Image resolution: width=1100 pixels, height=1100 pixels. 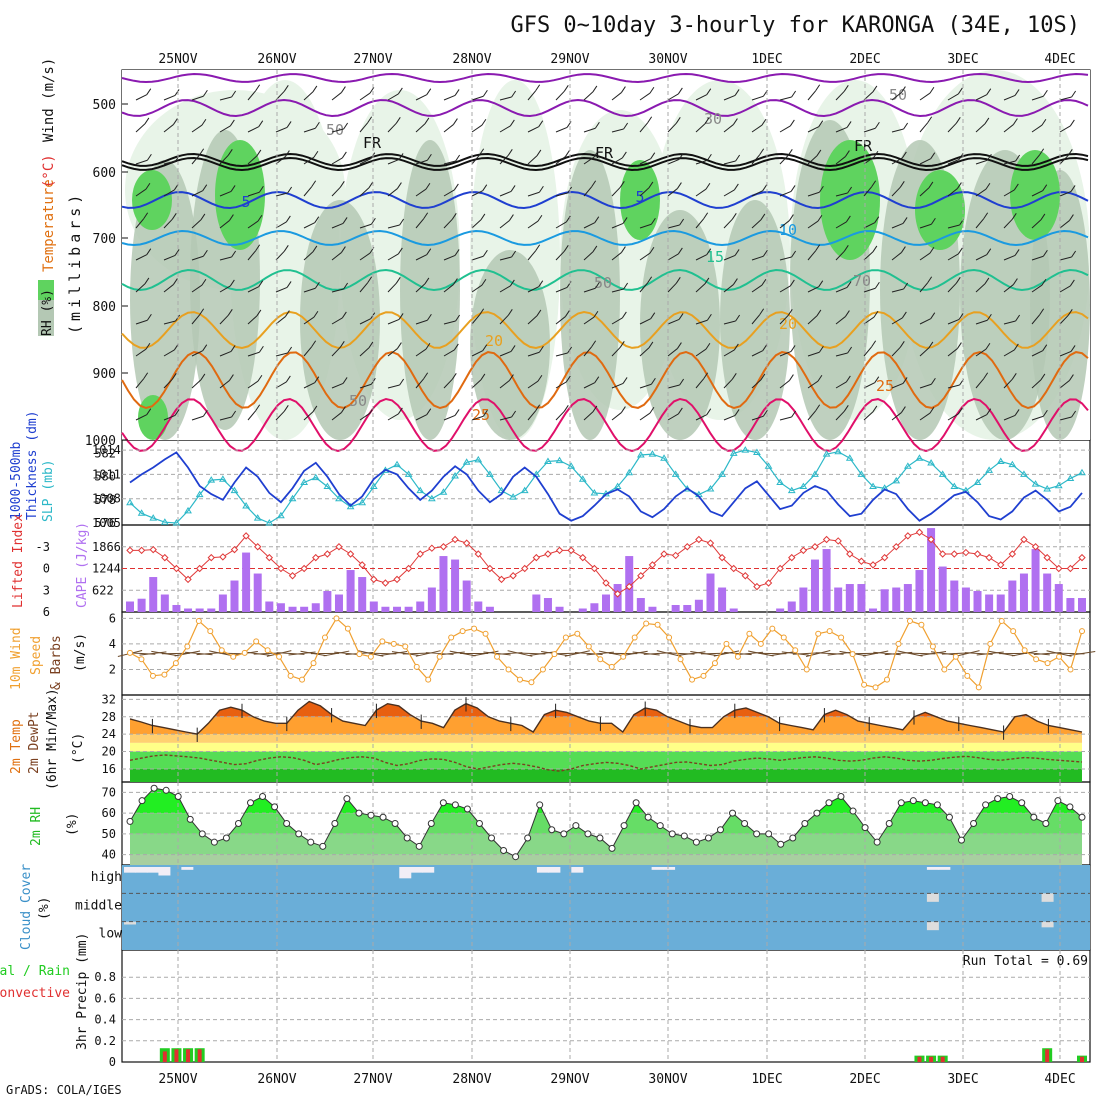 I want to click on wind10-label-b: Speed, so click(x=36, y=655).